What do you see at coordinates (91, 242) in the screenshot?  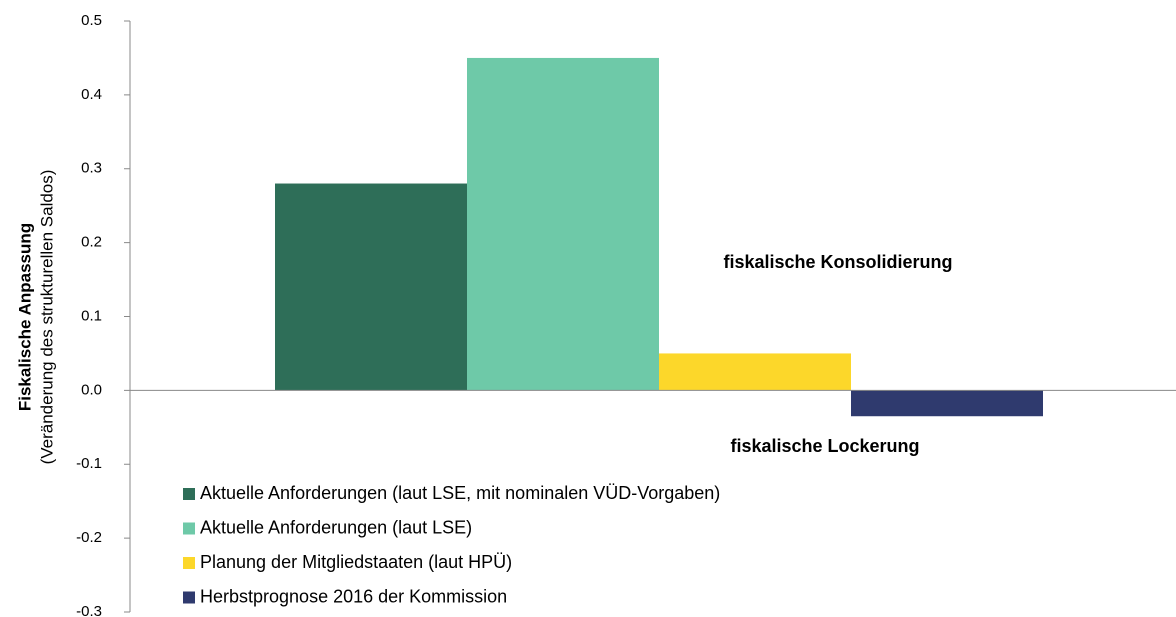 I see `y-tick-label: 0.2` at bounding box center [91, 242].